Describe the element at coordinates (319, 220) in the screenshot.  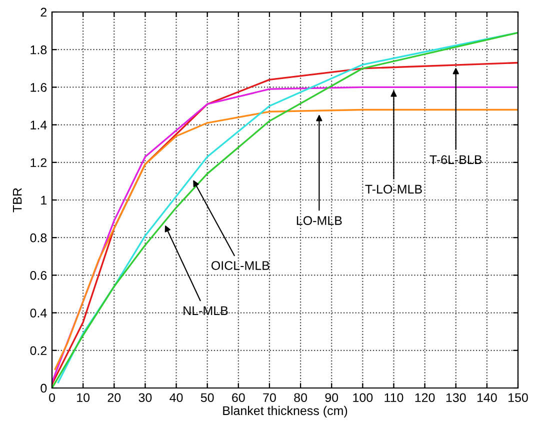
I see `annotation: LO-MLB` at that location.